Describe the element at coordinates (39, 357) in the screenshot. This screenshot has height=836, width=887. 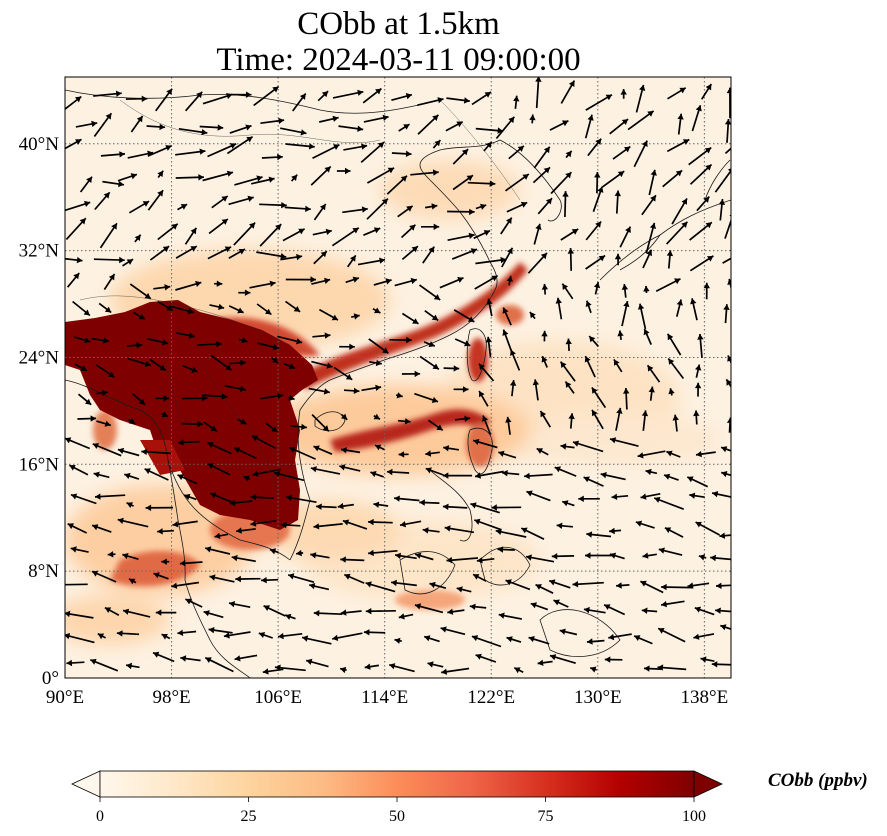
I see `lat-label: 24°N` at that location.